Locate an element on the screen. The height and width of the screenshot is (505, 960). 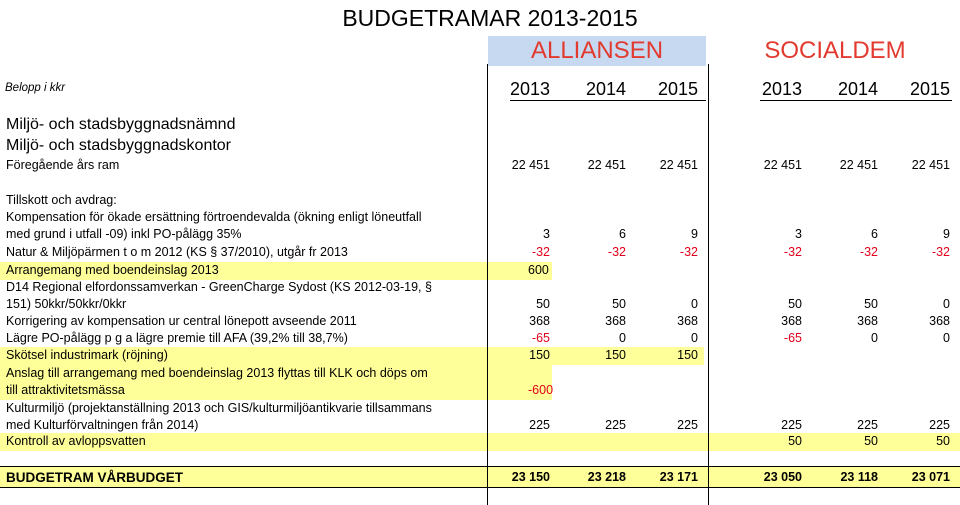
cell: 23 218 is located at coordinates (606, 477).